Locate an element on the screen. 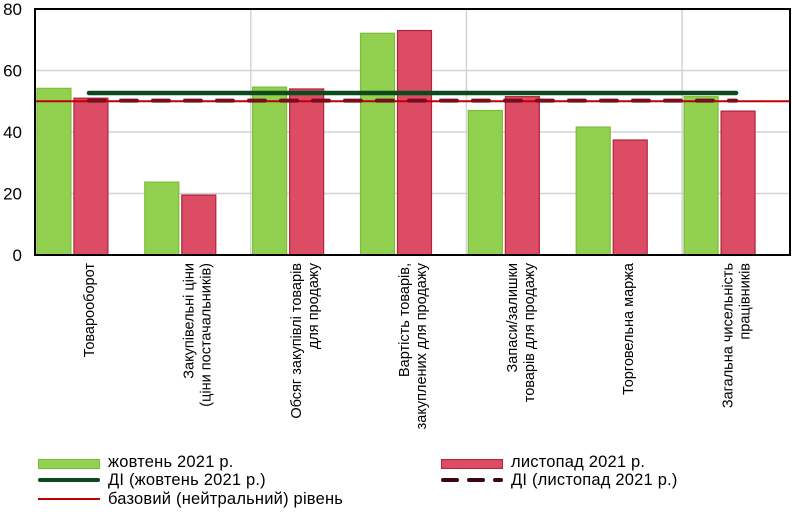 The height and width of the screenshot is (512, 792). y-tick-label: 80 is located at coordinates (12, 9).